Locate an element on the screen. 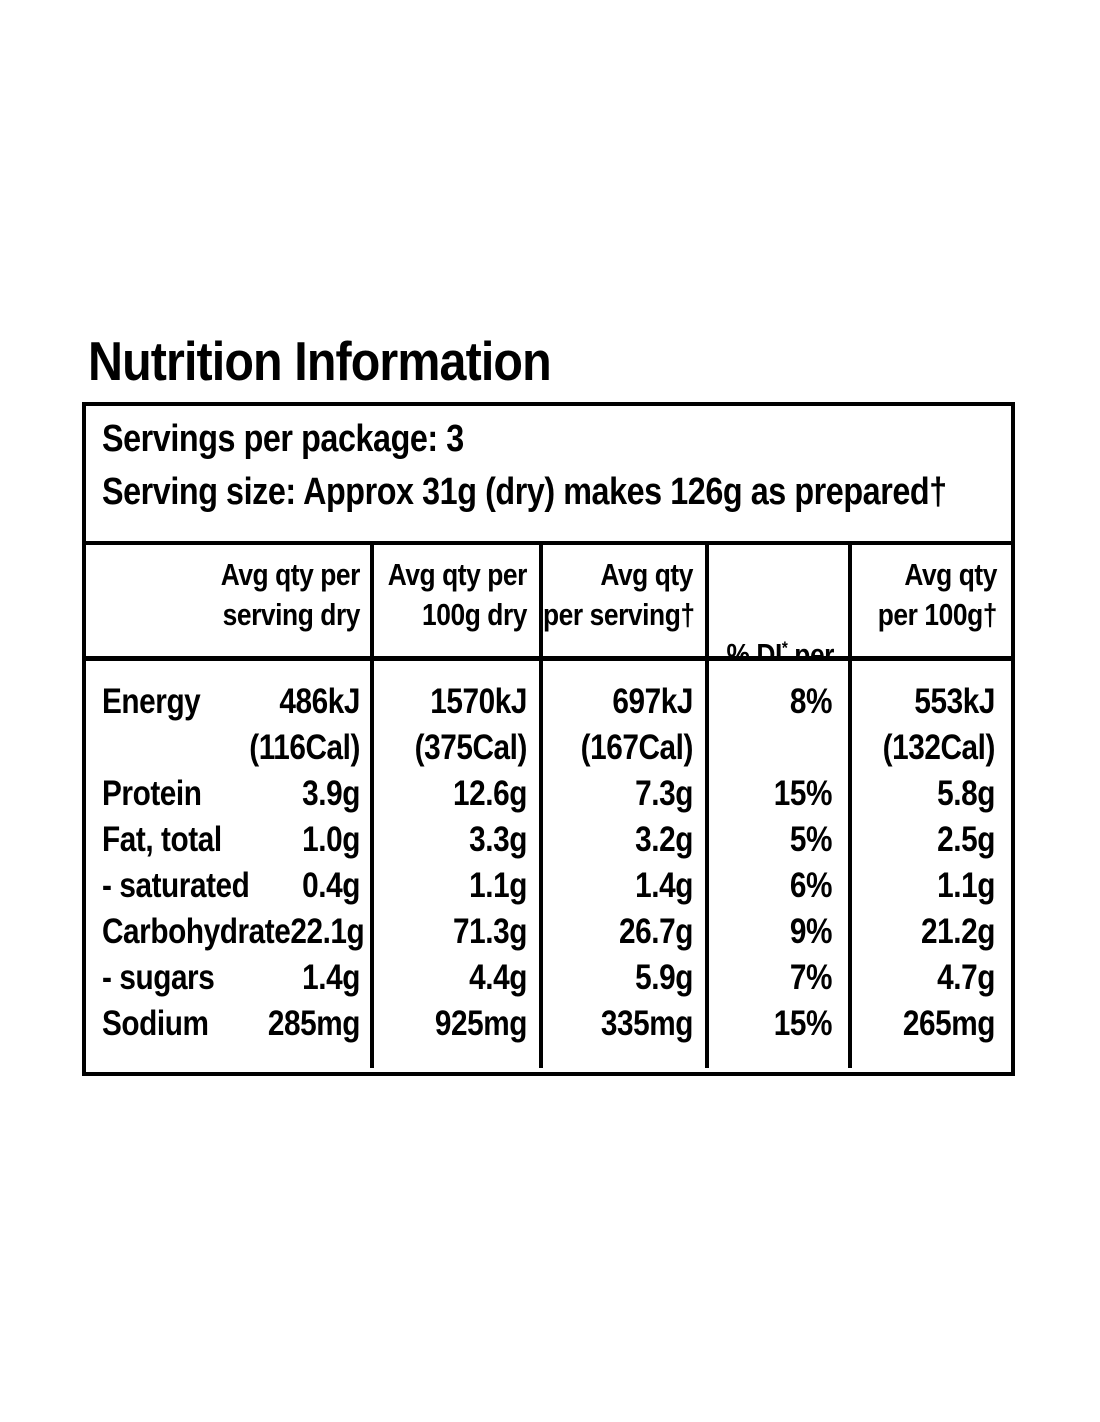  value-serving-dry: 3.9g is located at coordinates (331, 793).